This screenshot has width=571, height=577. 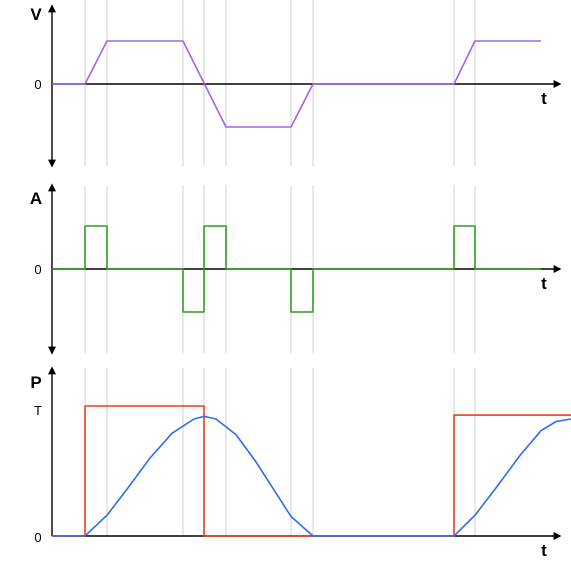 What do you see at coordinates (544, 283) in the screenshot?
I see `acceleration-x-label: t` at bounding box center [544, 283].